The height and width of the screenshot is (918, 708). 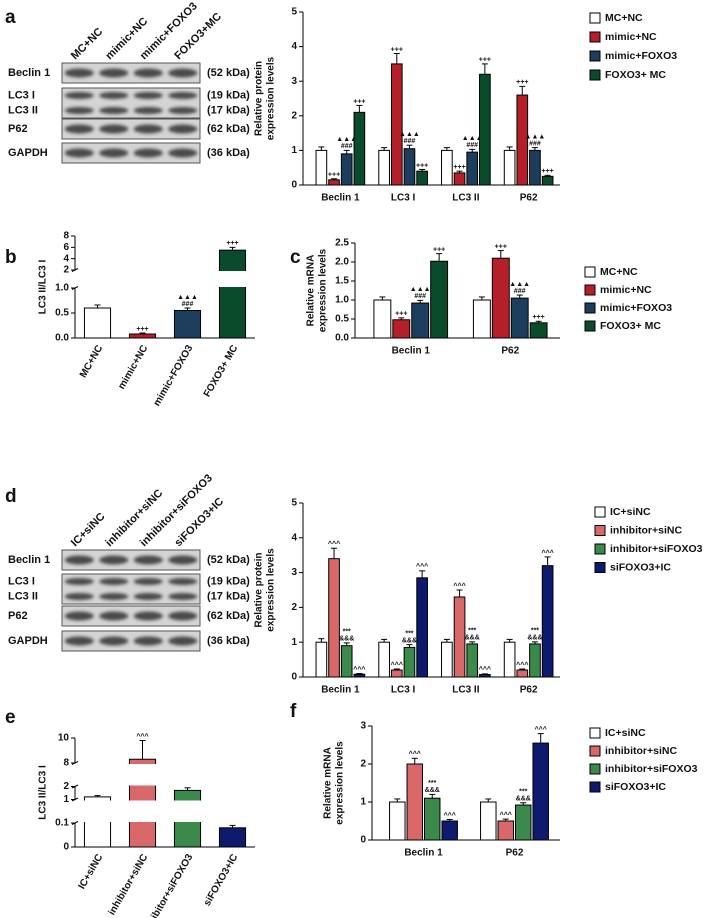 What do you see at coordinates (328, 783) in the screenshot?
I see `y-axis-label: Relative mRNA` at bounding box center [328, 783].